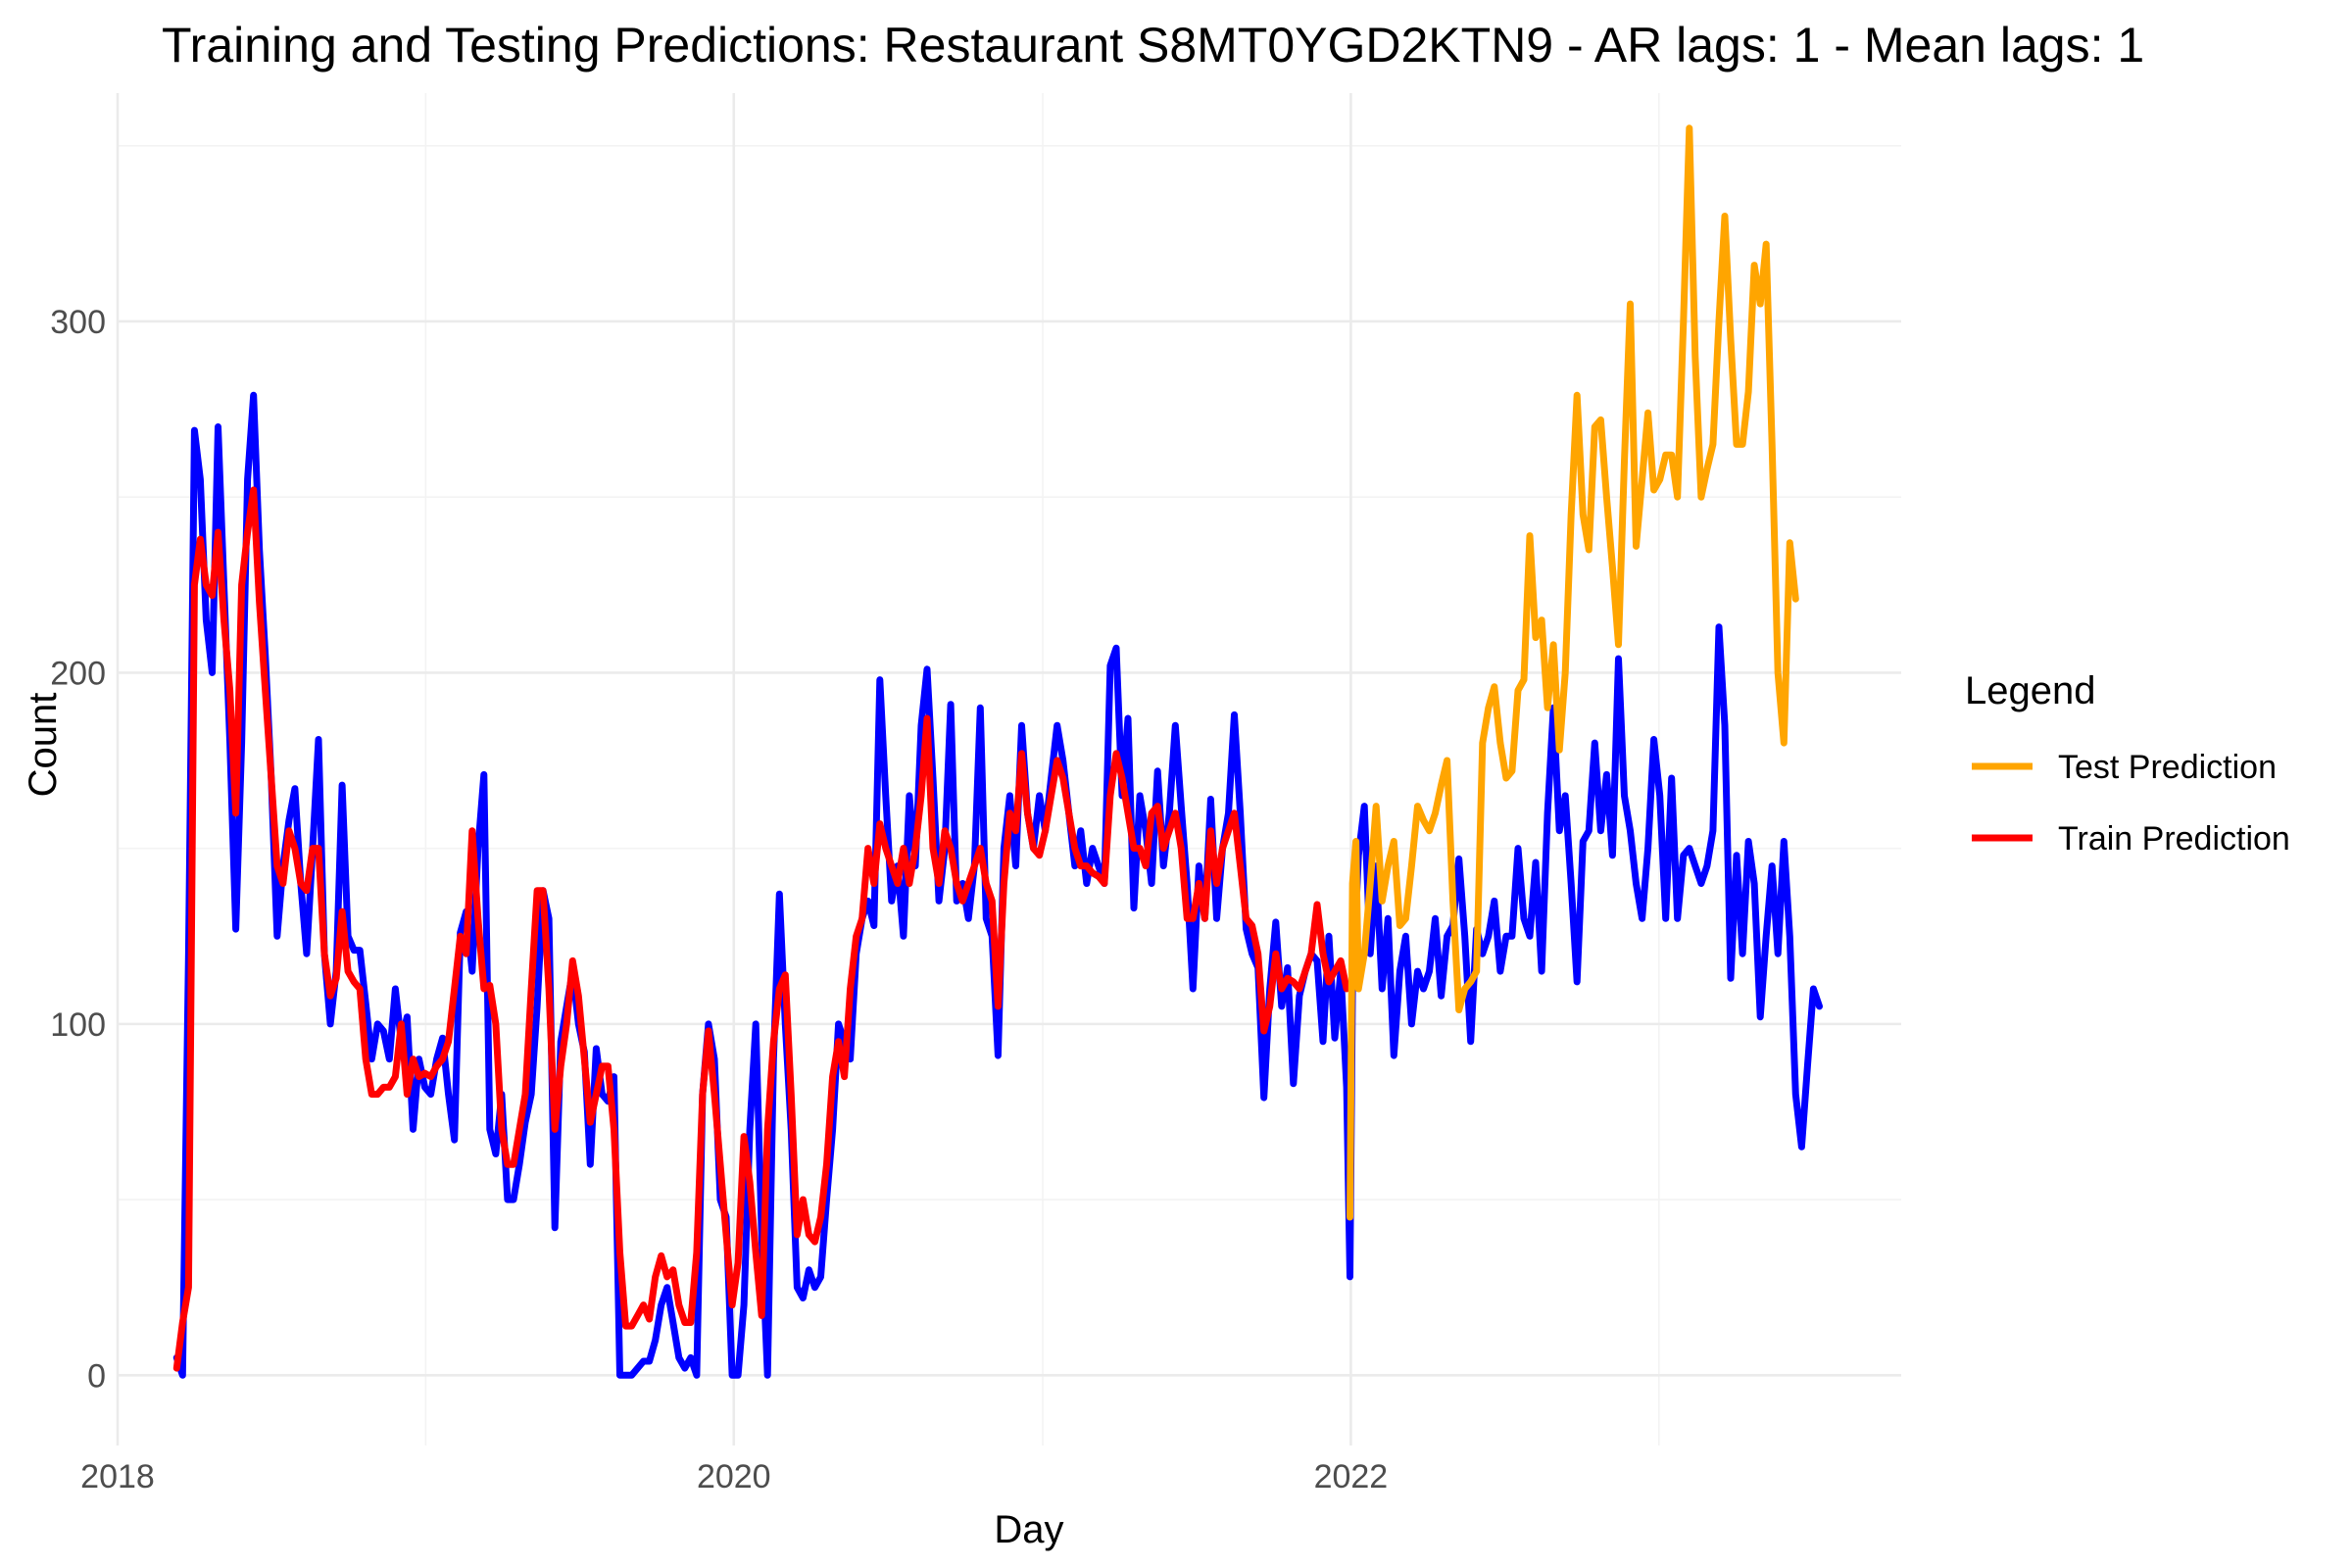 The height and width of the screenshot is (1568, 2352). Describe the element at coordinates (2030, 690) in the screenshot. I see `legend-title: Legend` at that location.